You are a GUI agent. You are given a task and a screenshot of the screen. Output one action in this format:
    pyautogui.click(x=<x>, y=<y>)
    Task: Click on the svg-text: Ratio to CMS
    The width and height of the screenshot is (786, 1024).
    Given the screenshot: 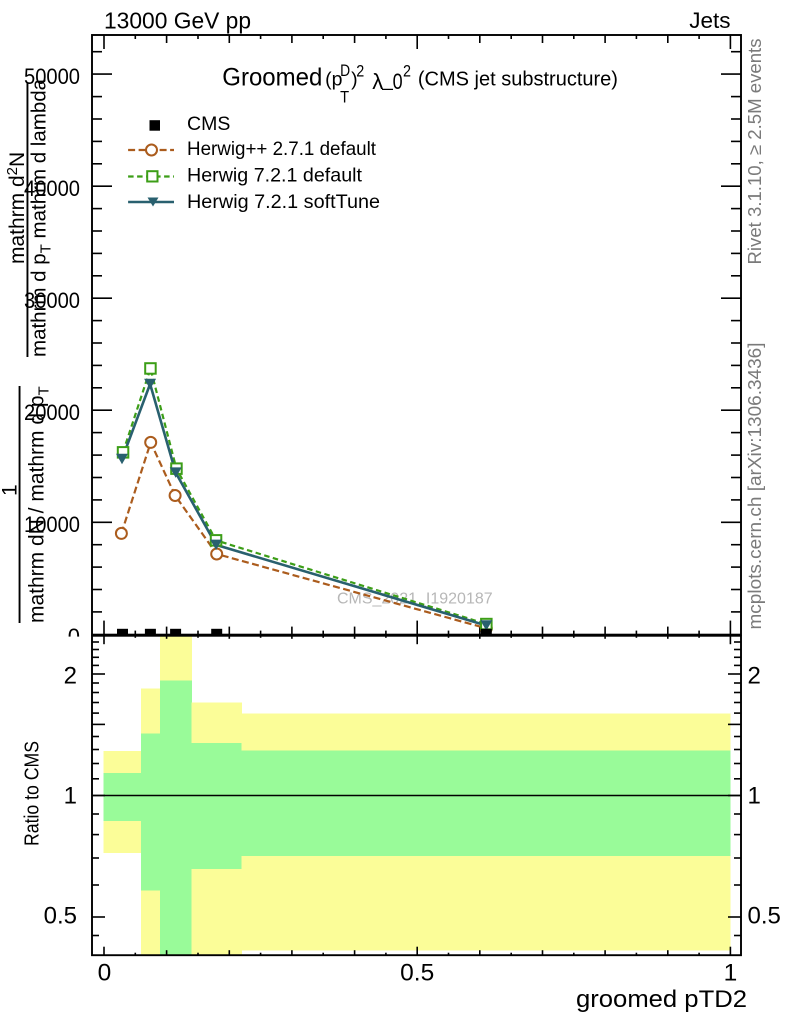 What is the action you would take?
    pyautogui.click(x=32, y=793)
    